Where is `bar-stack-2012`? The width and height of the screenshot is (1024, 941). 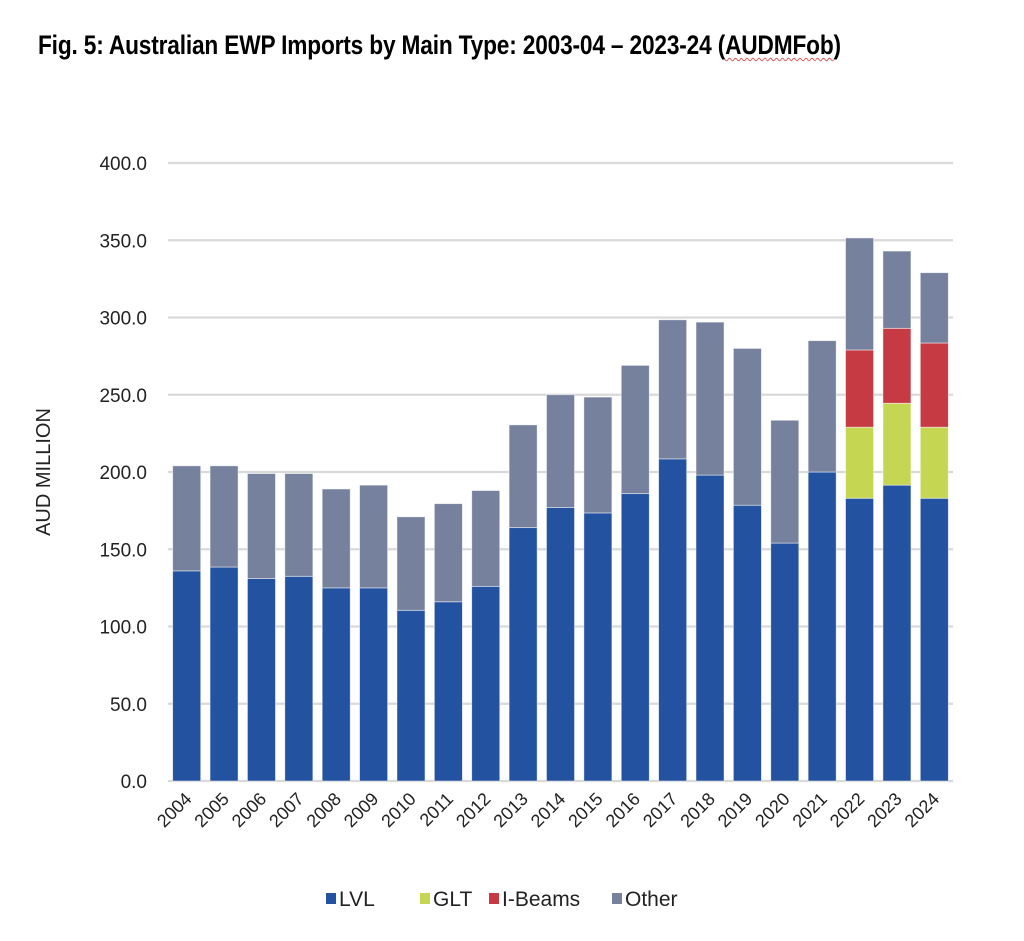 bar-stack-2012 is located at coordinates (486, 636).